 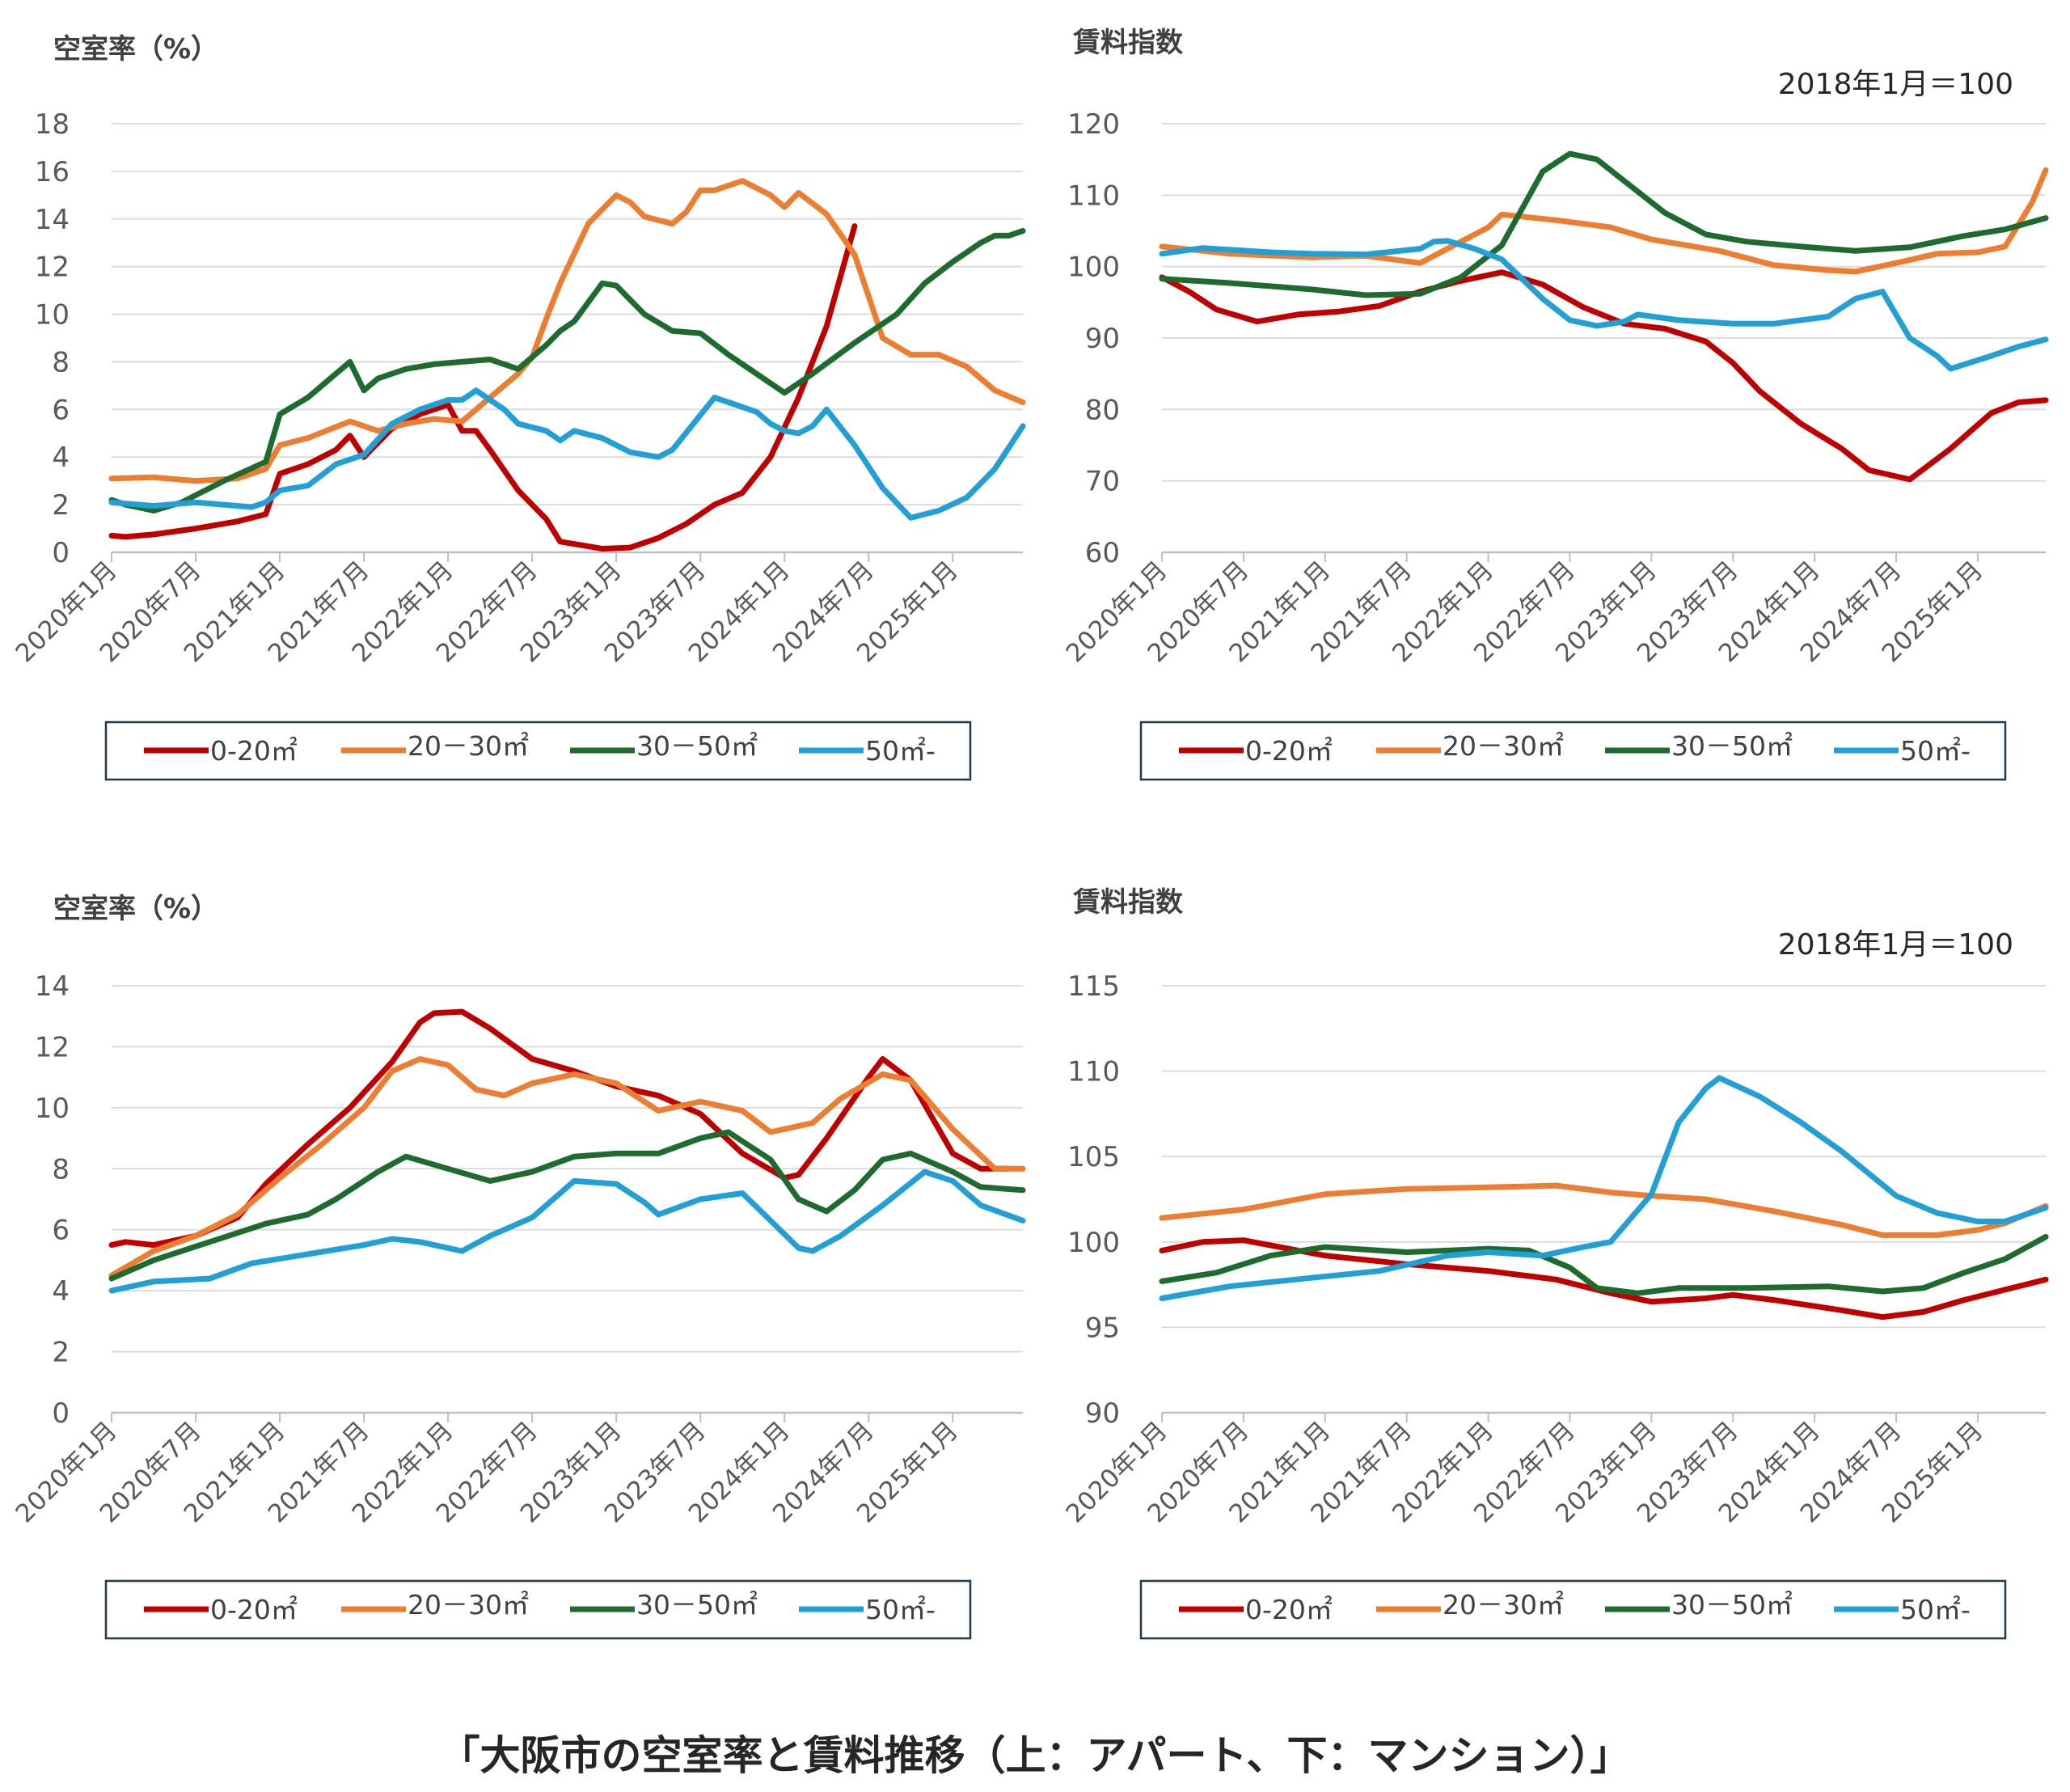 What do you see at coordinates (135, 909) in the screenshot?
I see `ylabel-mansion-vacancy: 空室率（%）` at bounding box center [135, 909].